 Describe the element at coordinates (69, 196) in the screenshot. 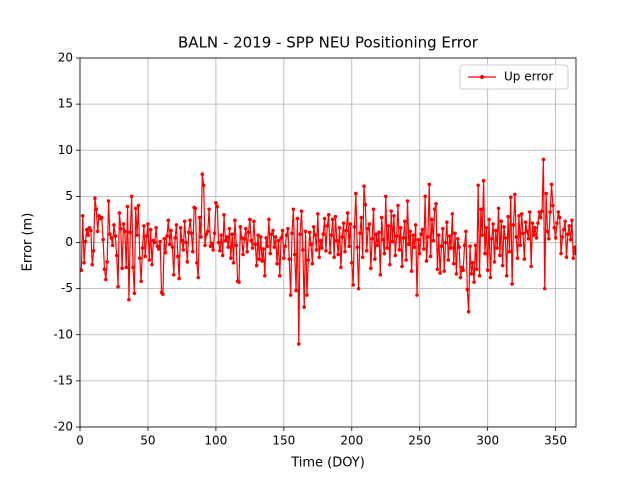

I see `y-tick-label: 5` at that location.